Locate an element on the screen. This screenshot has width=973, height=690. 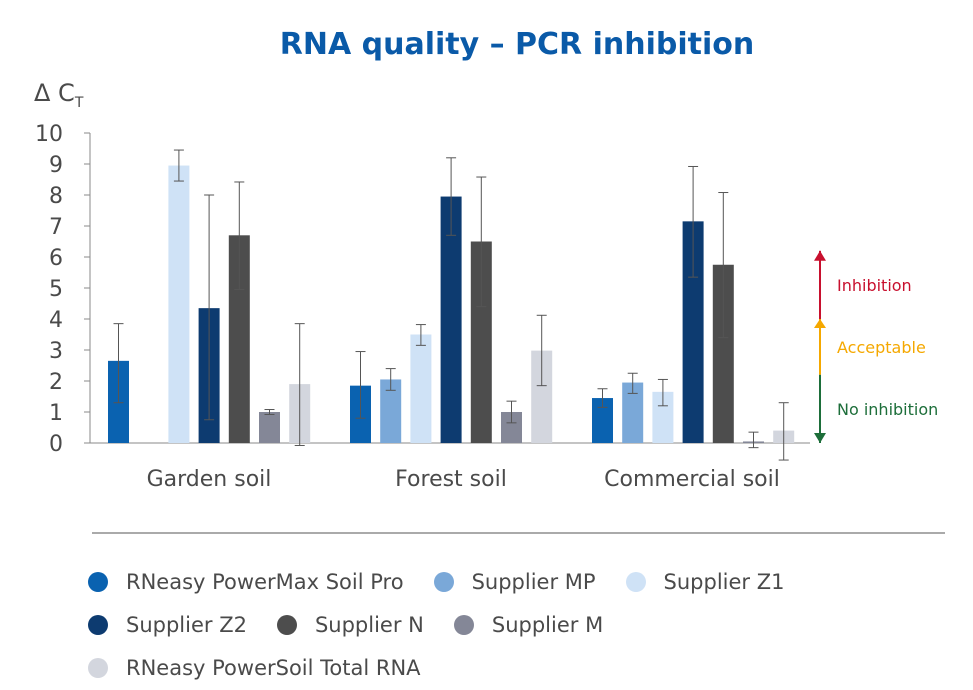
y-tick-label: 4 is located at coordinates (56, 320).